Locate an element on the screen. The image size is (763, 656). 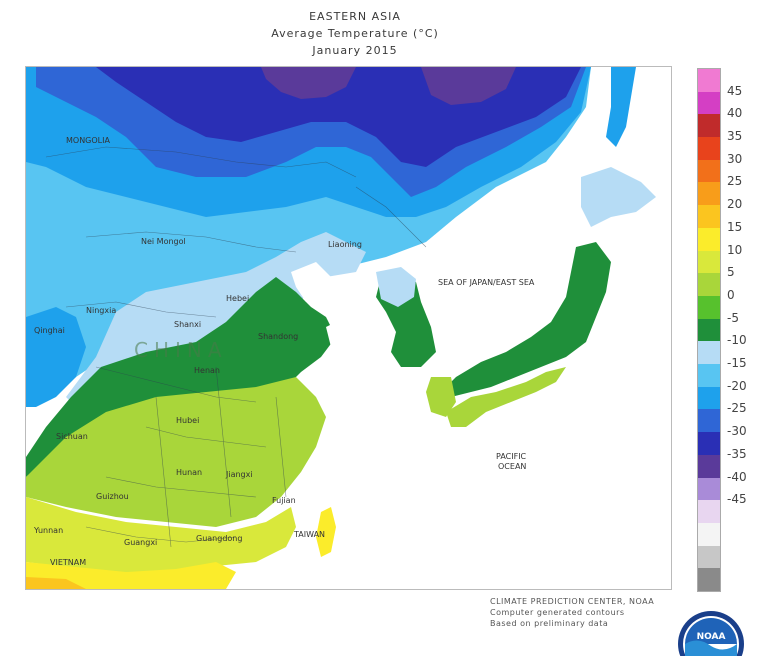
logo-text: NOAA is located at coordinates (711, 637).